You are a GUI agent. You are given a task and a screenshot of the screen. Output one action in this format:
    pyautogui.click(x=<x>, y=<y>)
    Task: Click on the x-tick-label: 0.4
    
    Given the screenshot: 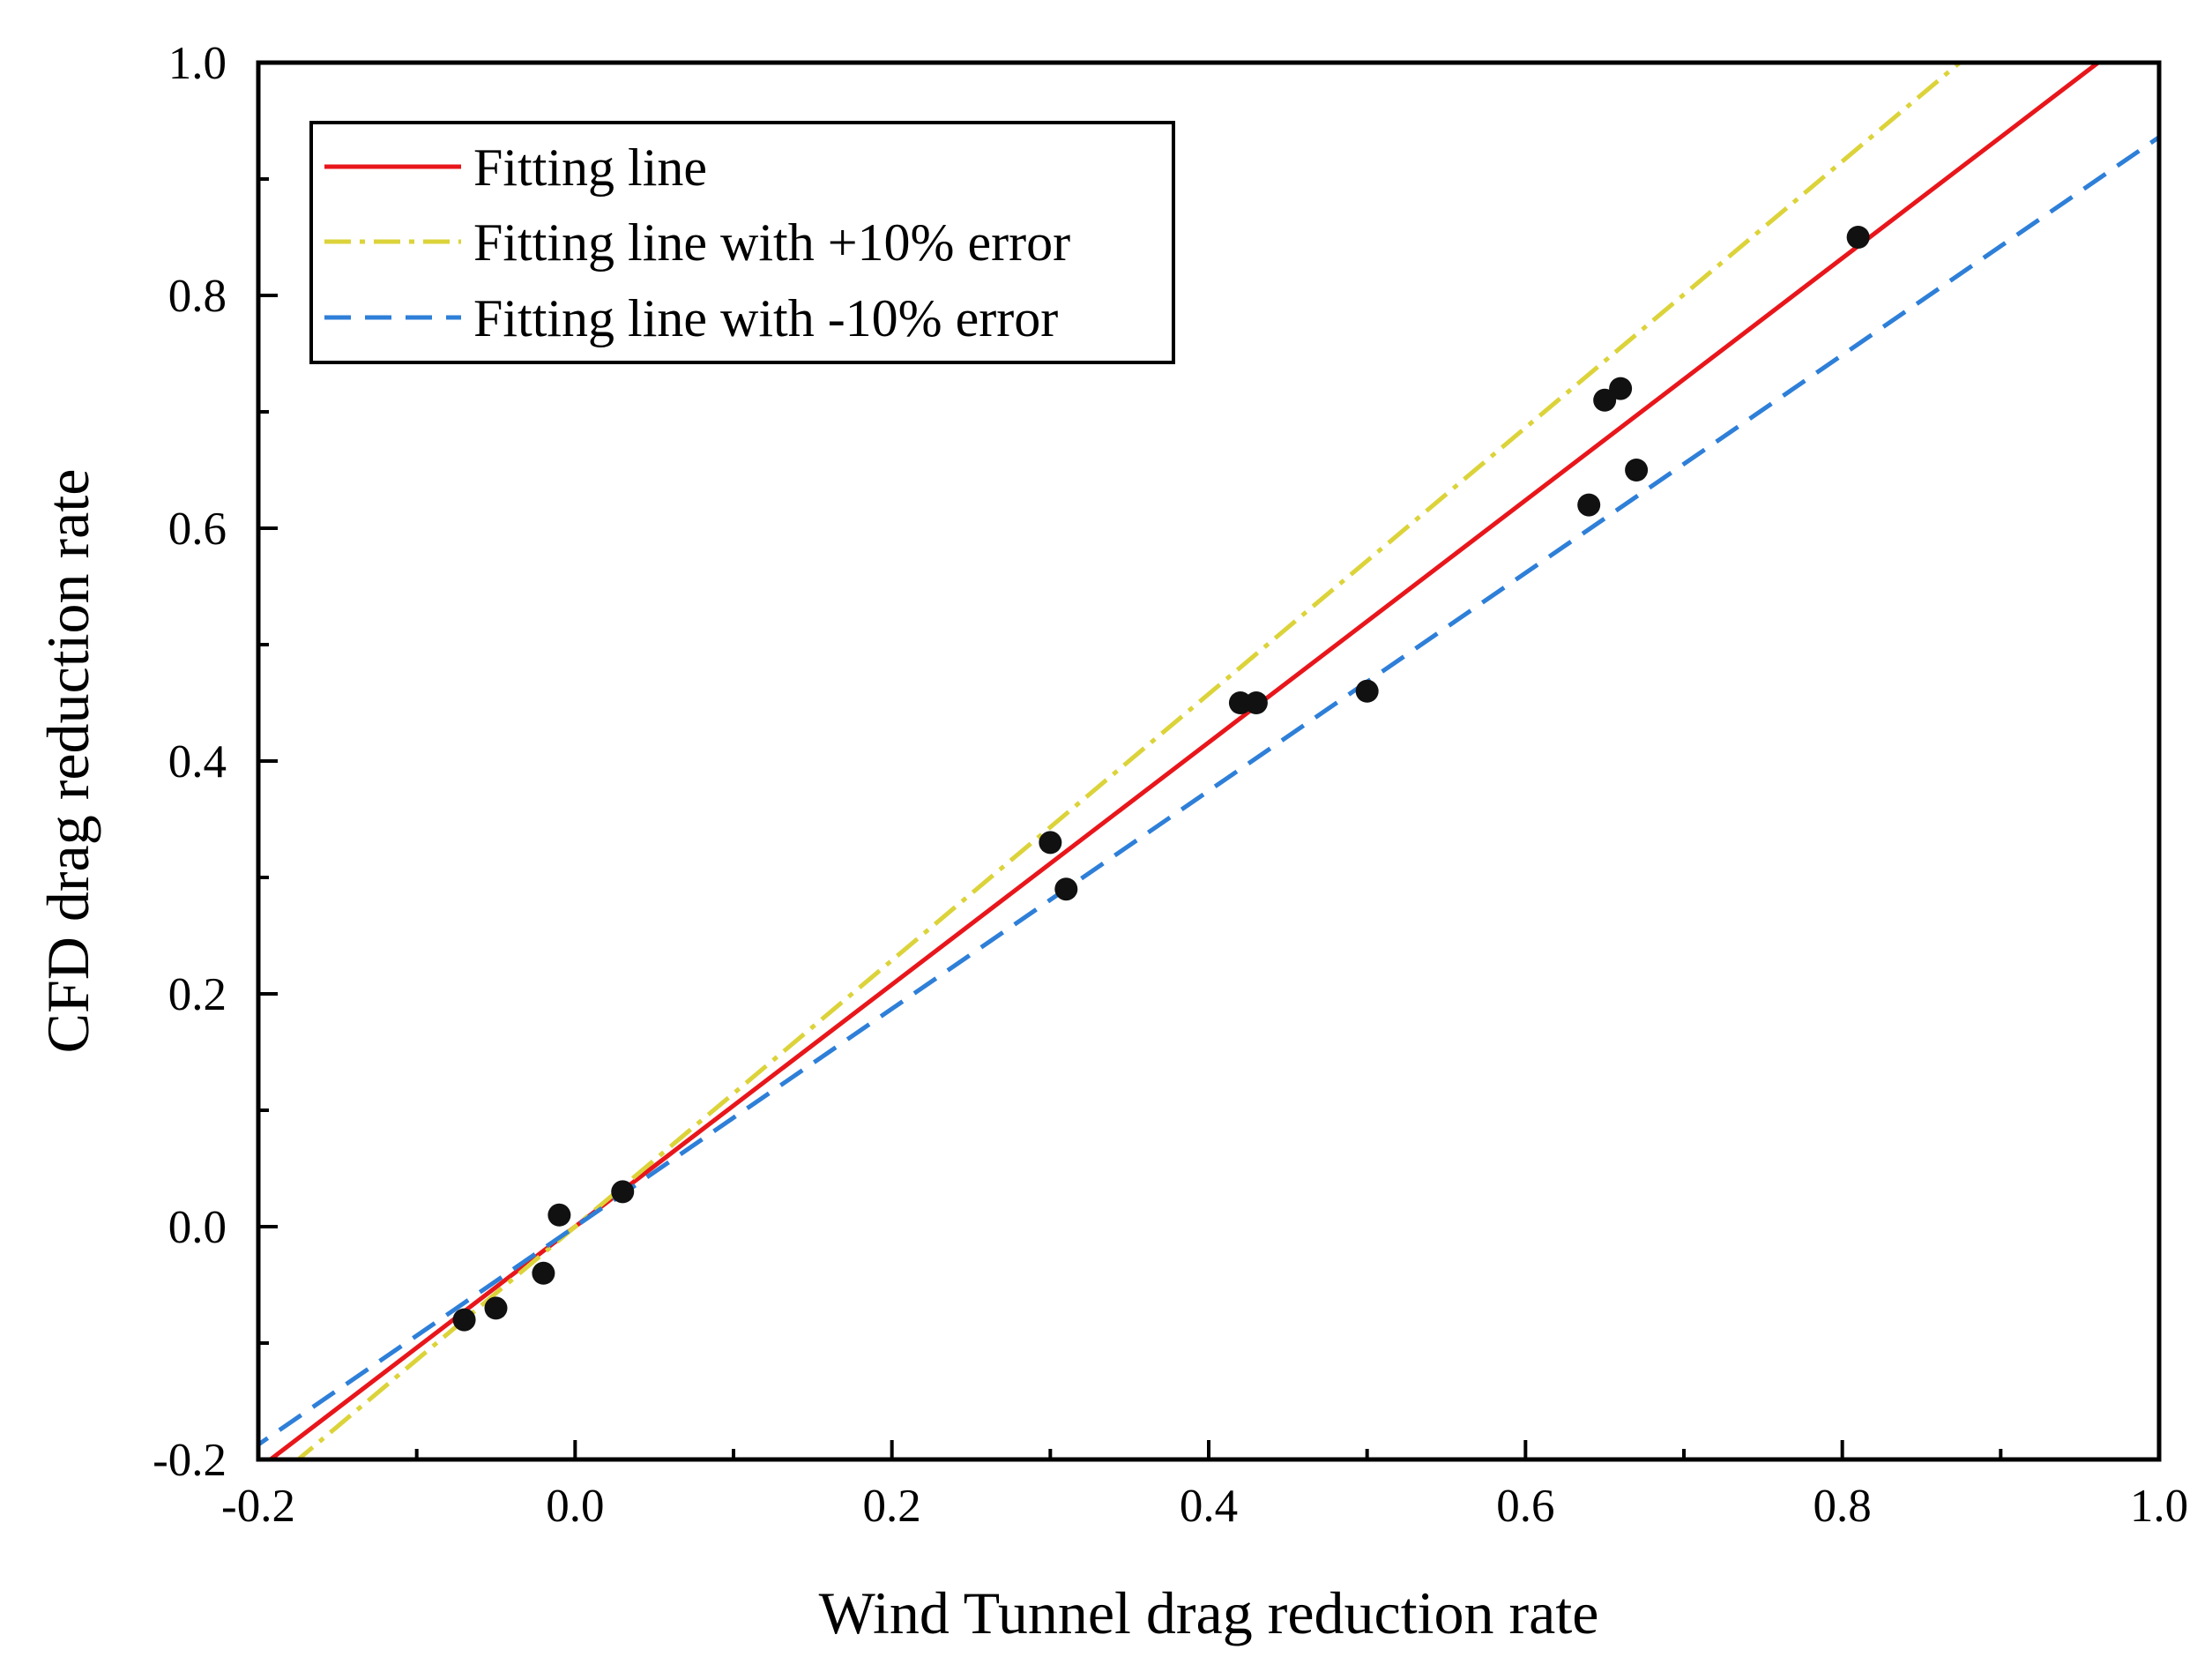 What is the action you would take?
    pyautogui.click(x=1209, y=1506)
    